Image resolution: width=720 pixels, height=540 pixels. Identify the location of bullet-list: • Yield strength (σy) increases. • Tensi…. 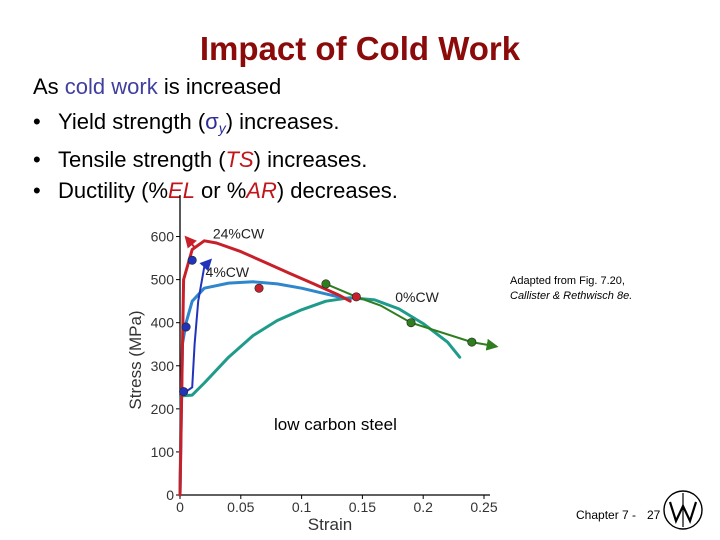
(215, 156).